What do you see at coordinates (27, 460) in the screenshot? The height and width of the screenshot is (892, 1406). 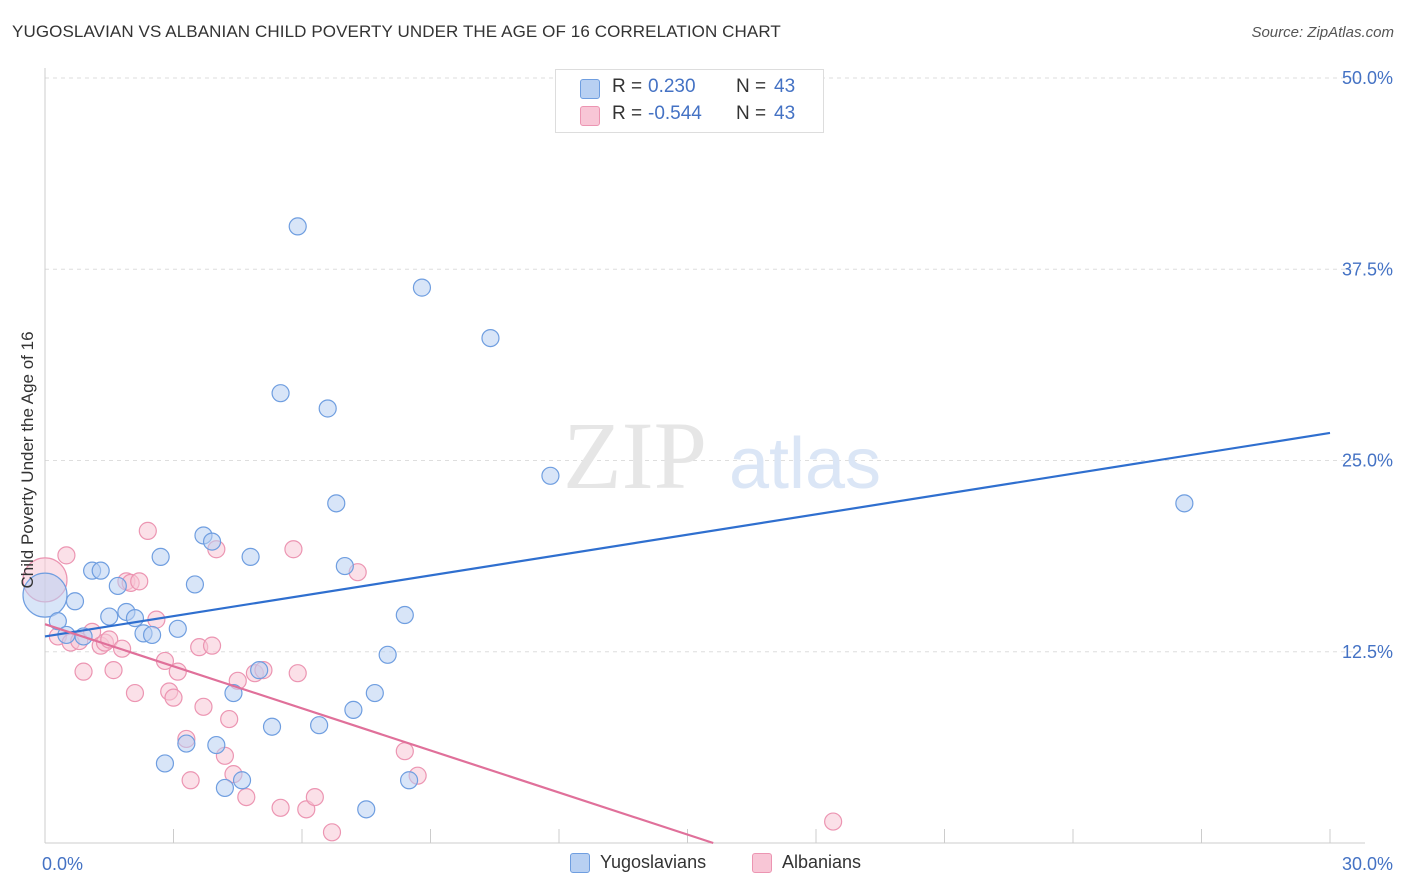 I see `y-axis-label: Child Poverty Under the Age of 16` at bounding box center [27, 460].